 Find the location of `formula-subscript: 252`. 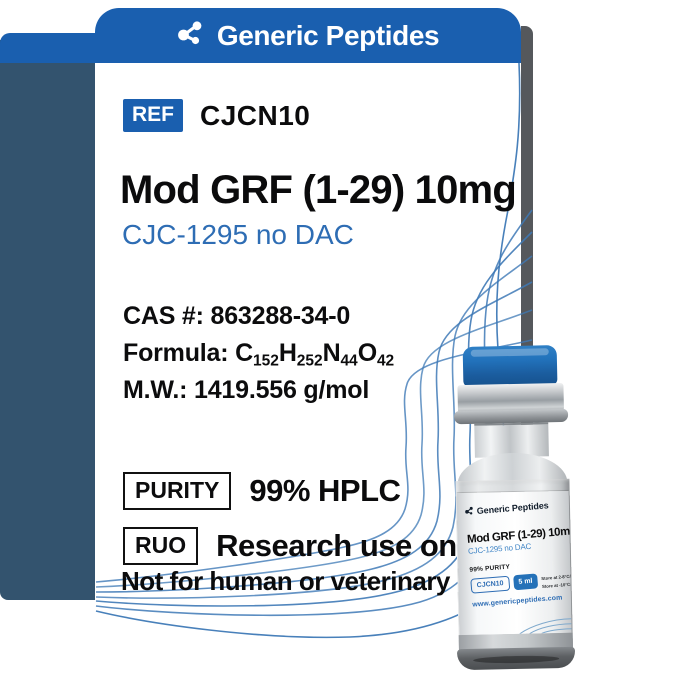

formula-subscript: 252 is located at coordinates (309, 361).